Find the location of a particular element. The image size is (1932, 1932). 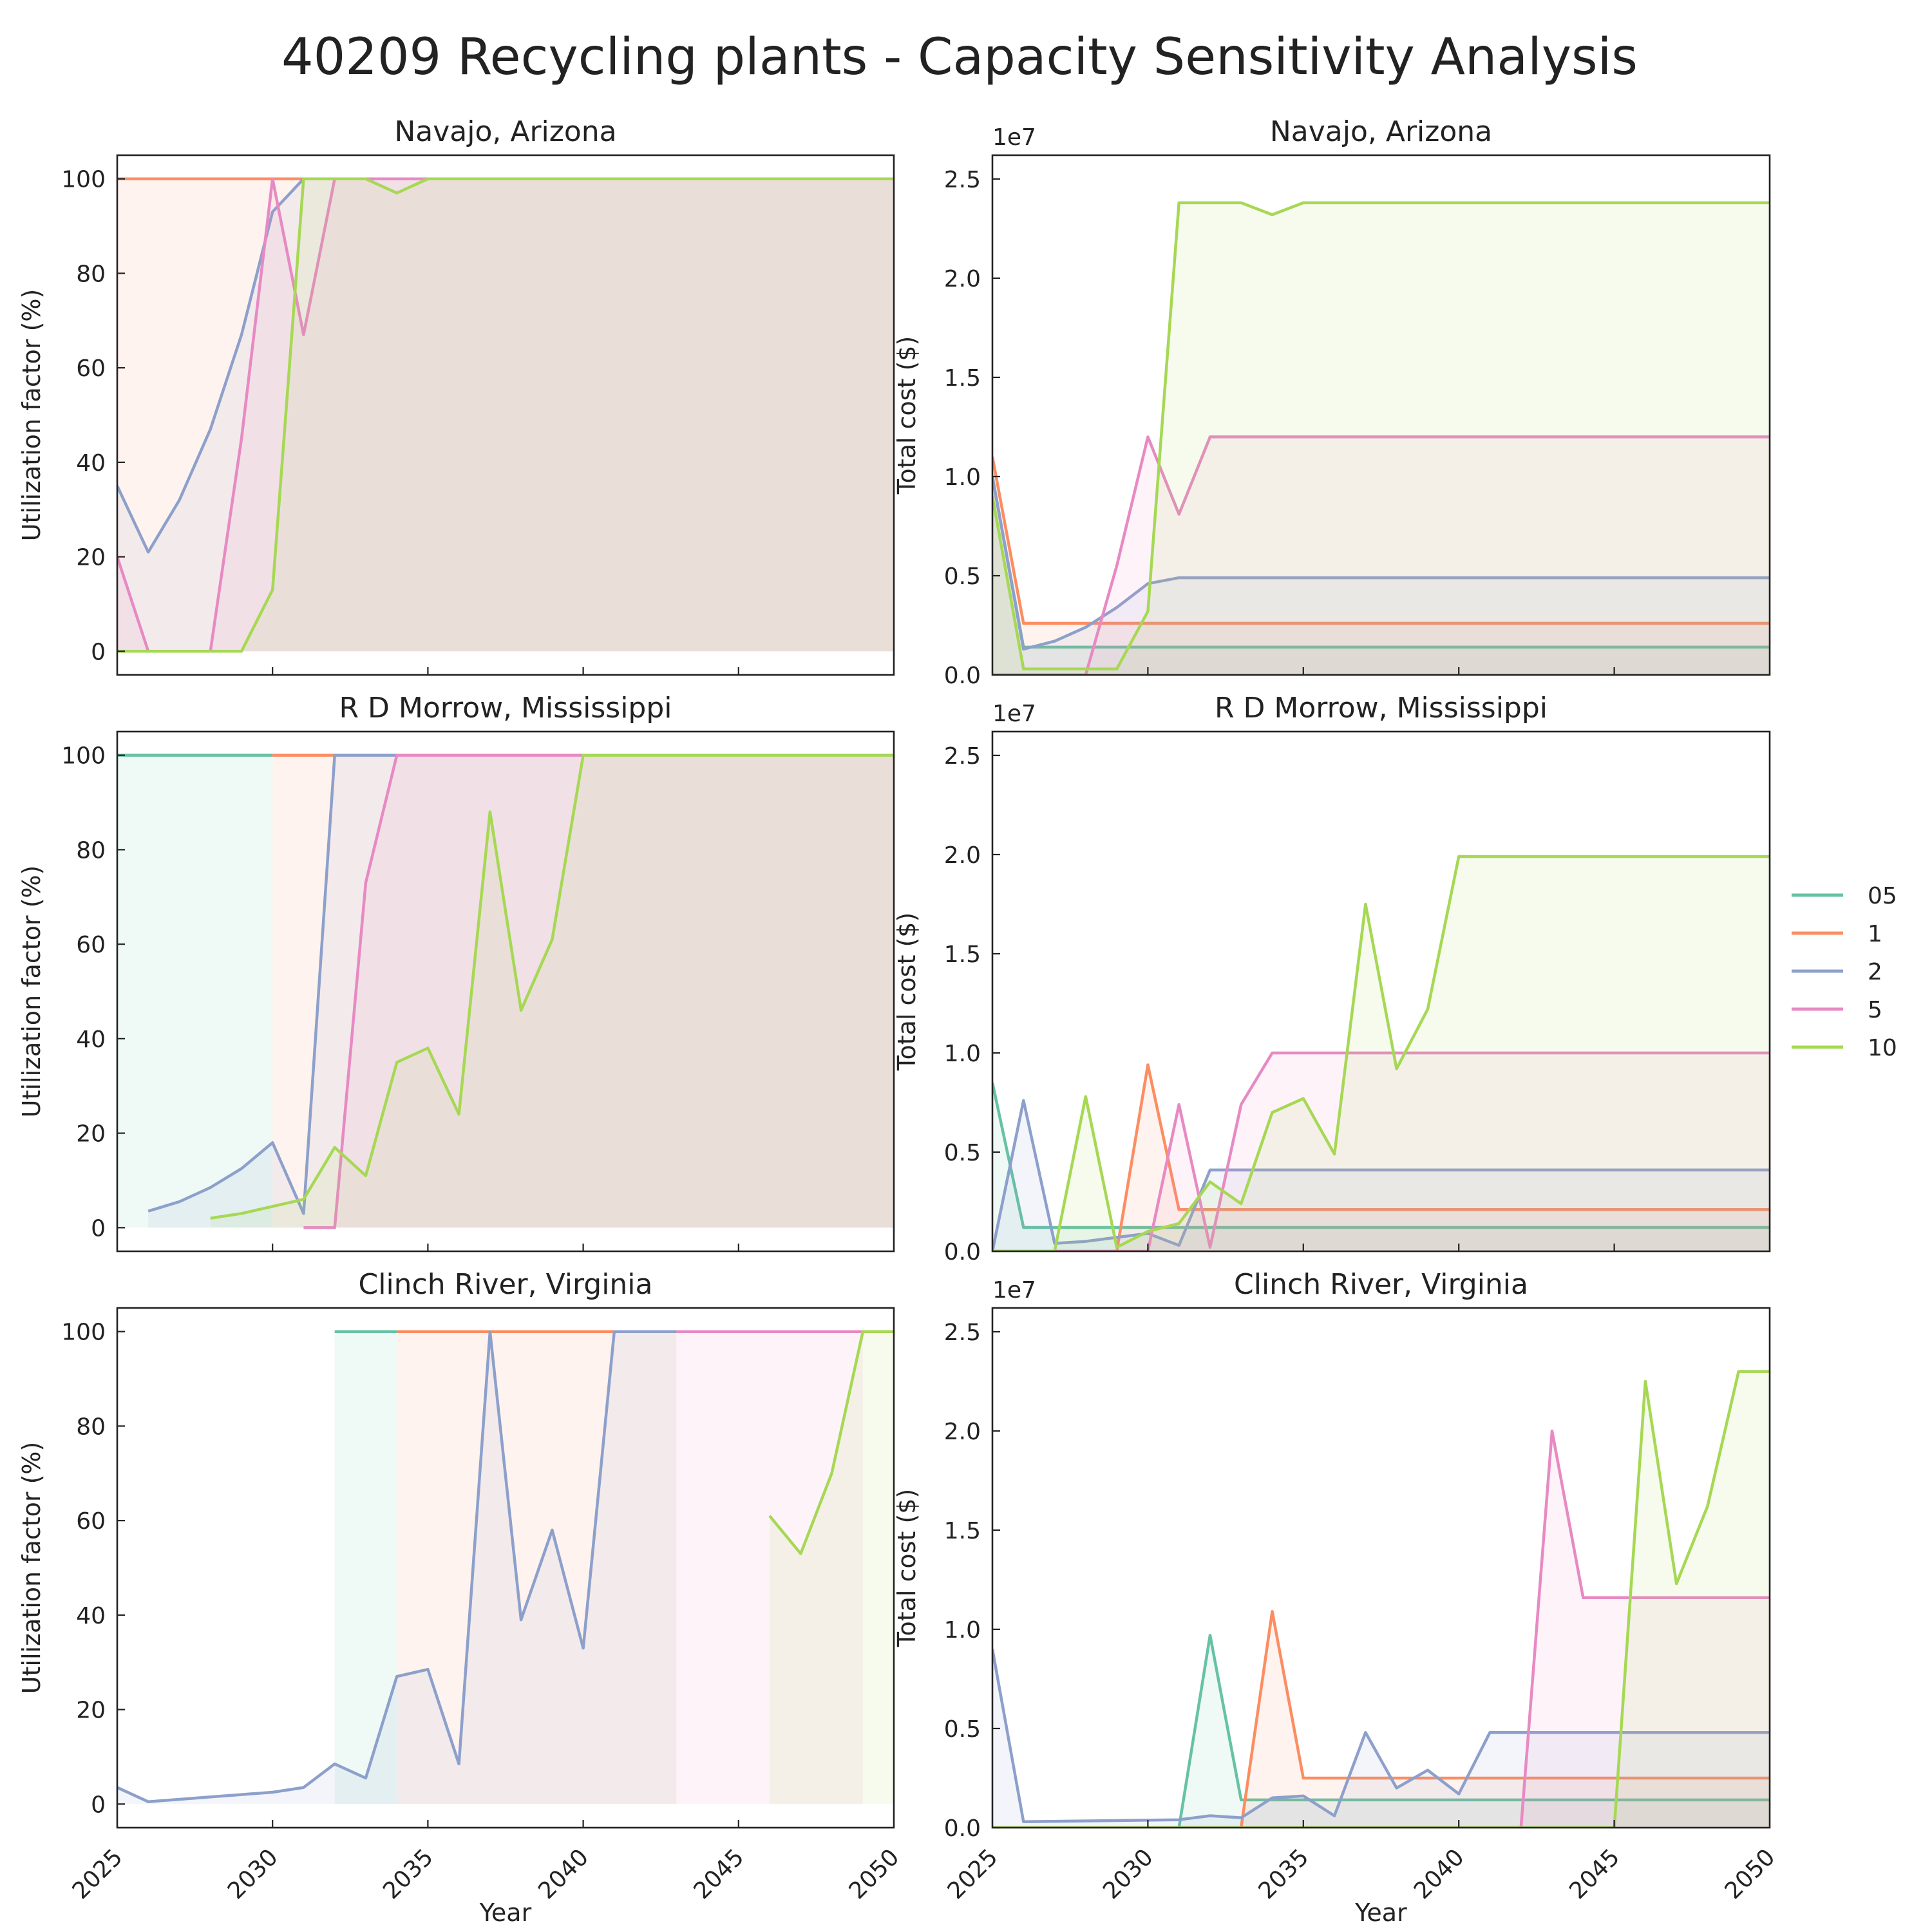

panel-title: Clinch River, Virginia is located at coordinates (1381, 1285).